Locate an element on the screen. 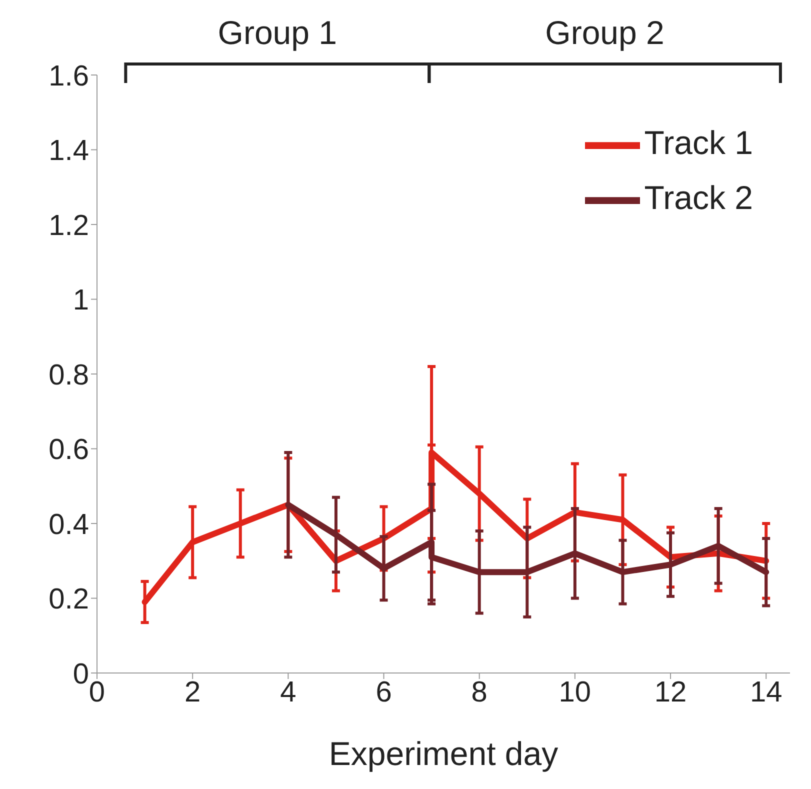 Image resolution: width=811 pixels, height=789 pixels. x-tick-label: 6 is located at coordinates (384, 692).